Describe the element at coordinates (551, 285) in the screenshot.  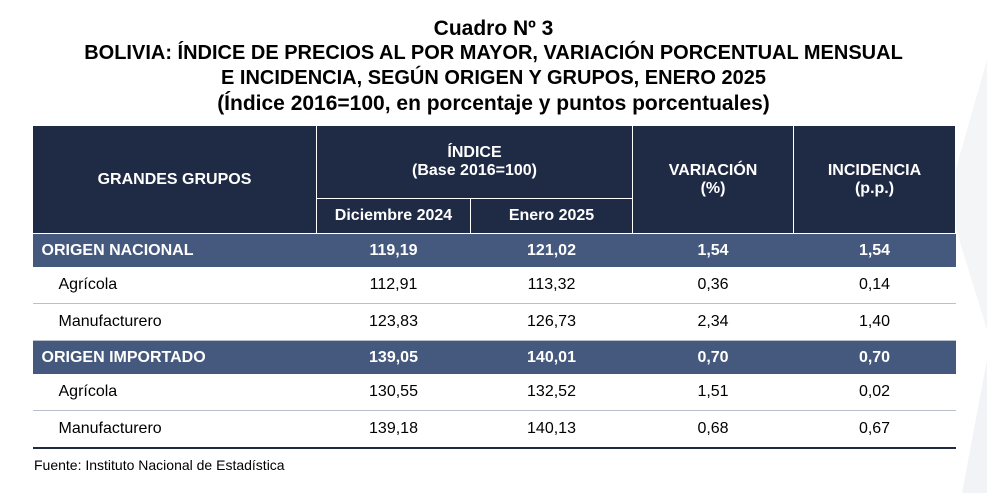
I see `cell-enero: 113,32` at that location.